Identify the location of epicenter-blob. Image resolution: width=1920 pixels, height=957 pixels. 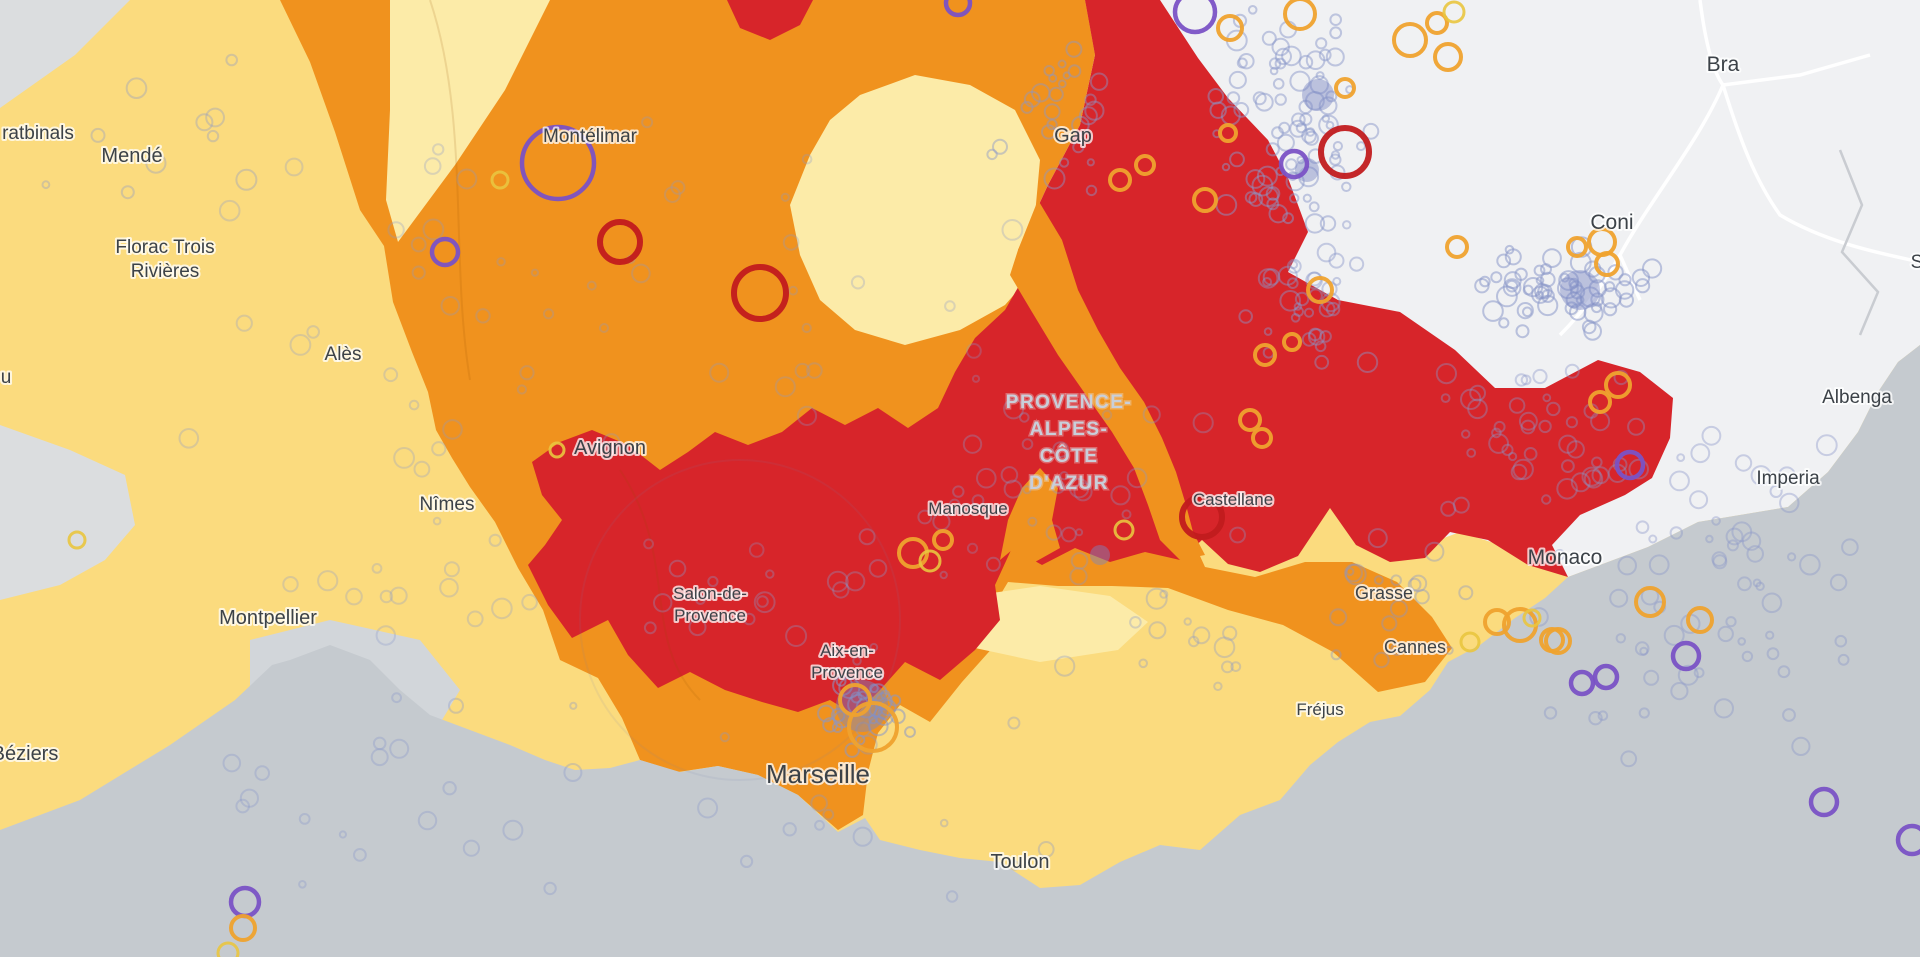
(1580, 290).